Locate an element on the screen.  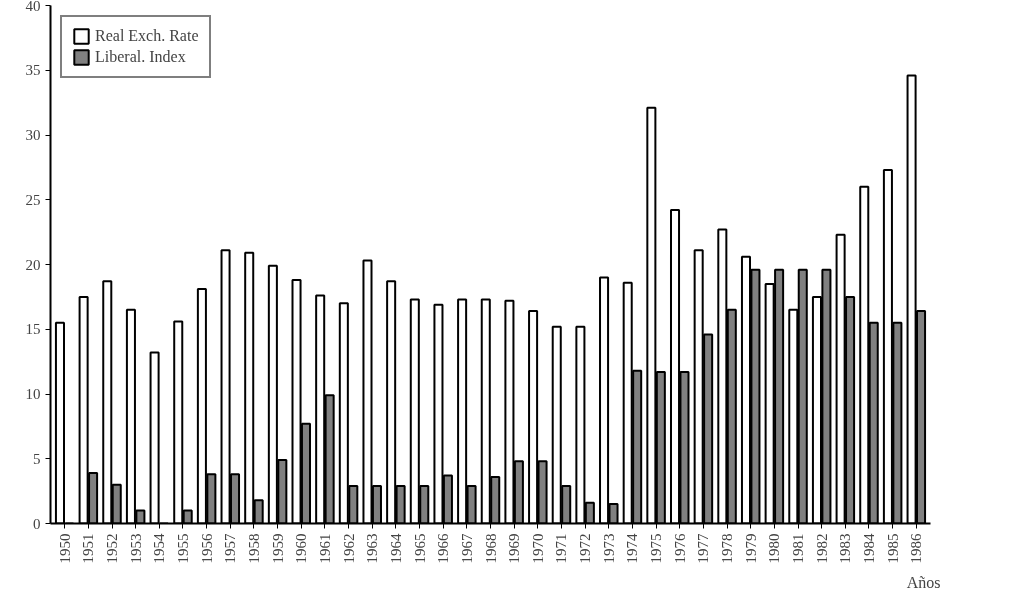
x-tick-label: 1964 is located at coordinates (395, 548).